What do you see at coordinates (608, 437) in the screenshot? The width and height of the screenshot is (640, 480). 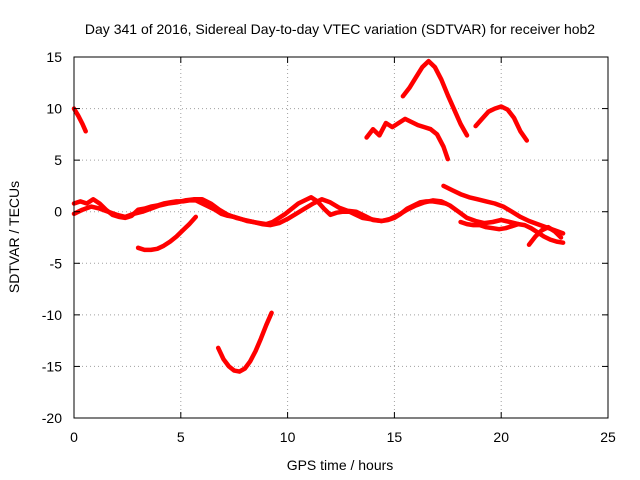 I see `x-tick-label: 25` at bounding box center [608, 437].